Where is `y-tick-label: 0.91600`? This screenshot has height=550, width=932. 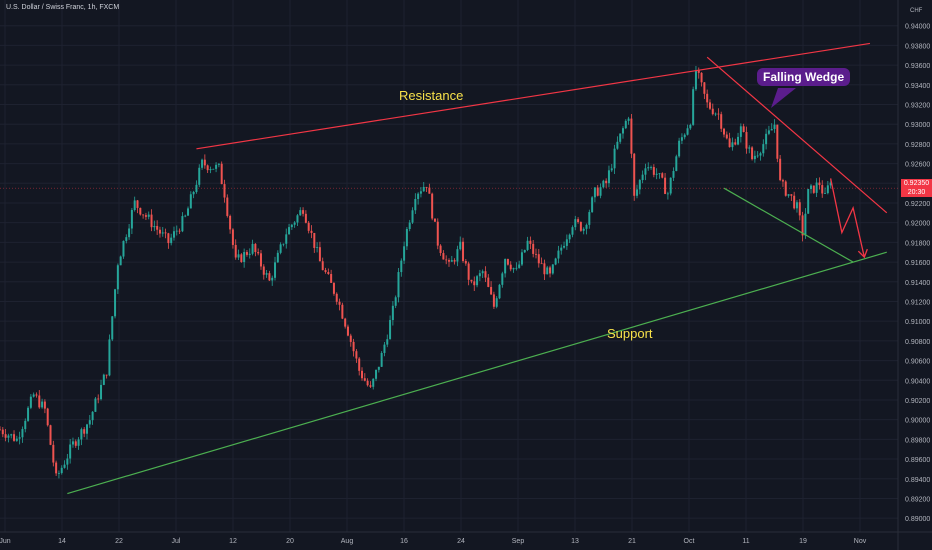 y-tick-label: 0.91600 is located at coordinates (917, 263).